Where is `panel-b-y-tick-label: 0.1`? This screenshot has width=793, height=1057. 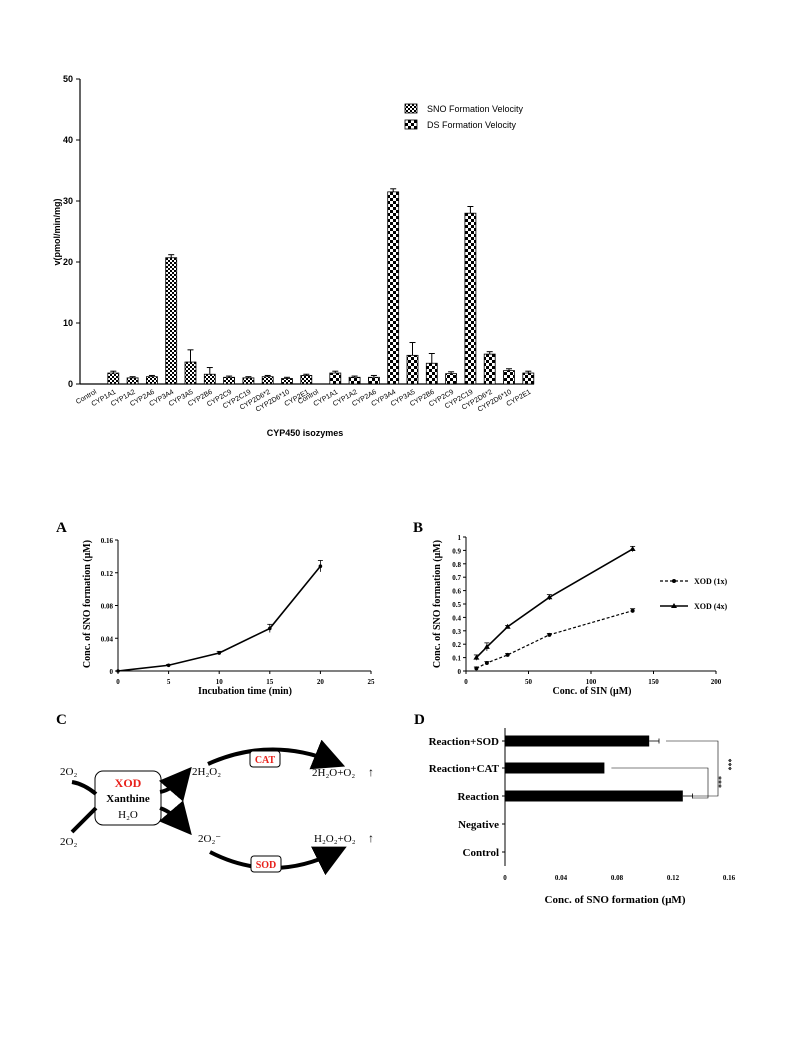 panel-b-y-tick-label: 0.1 is located at coordinates (456, 659).